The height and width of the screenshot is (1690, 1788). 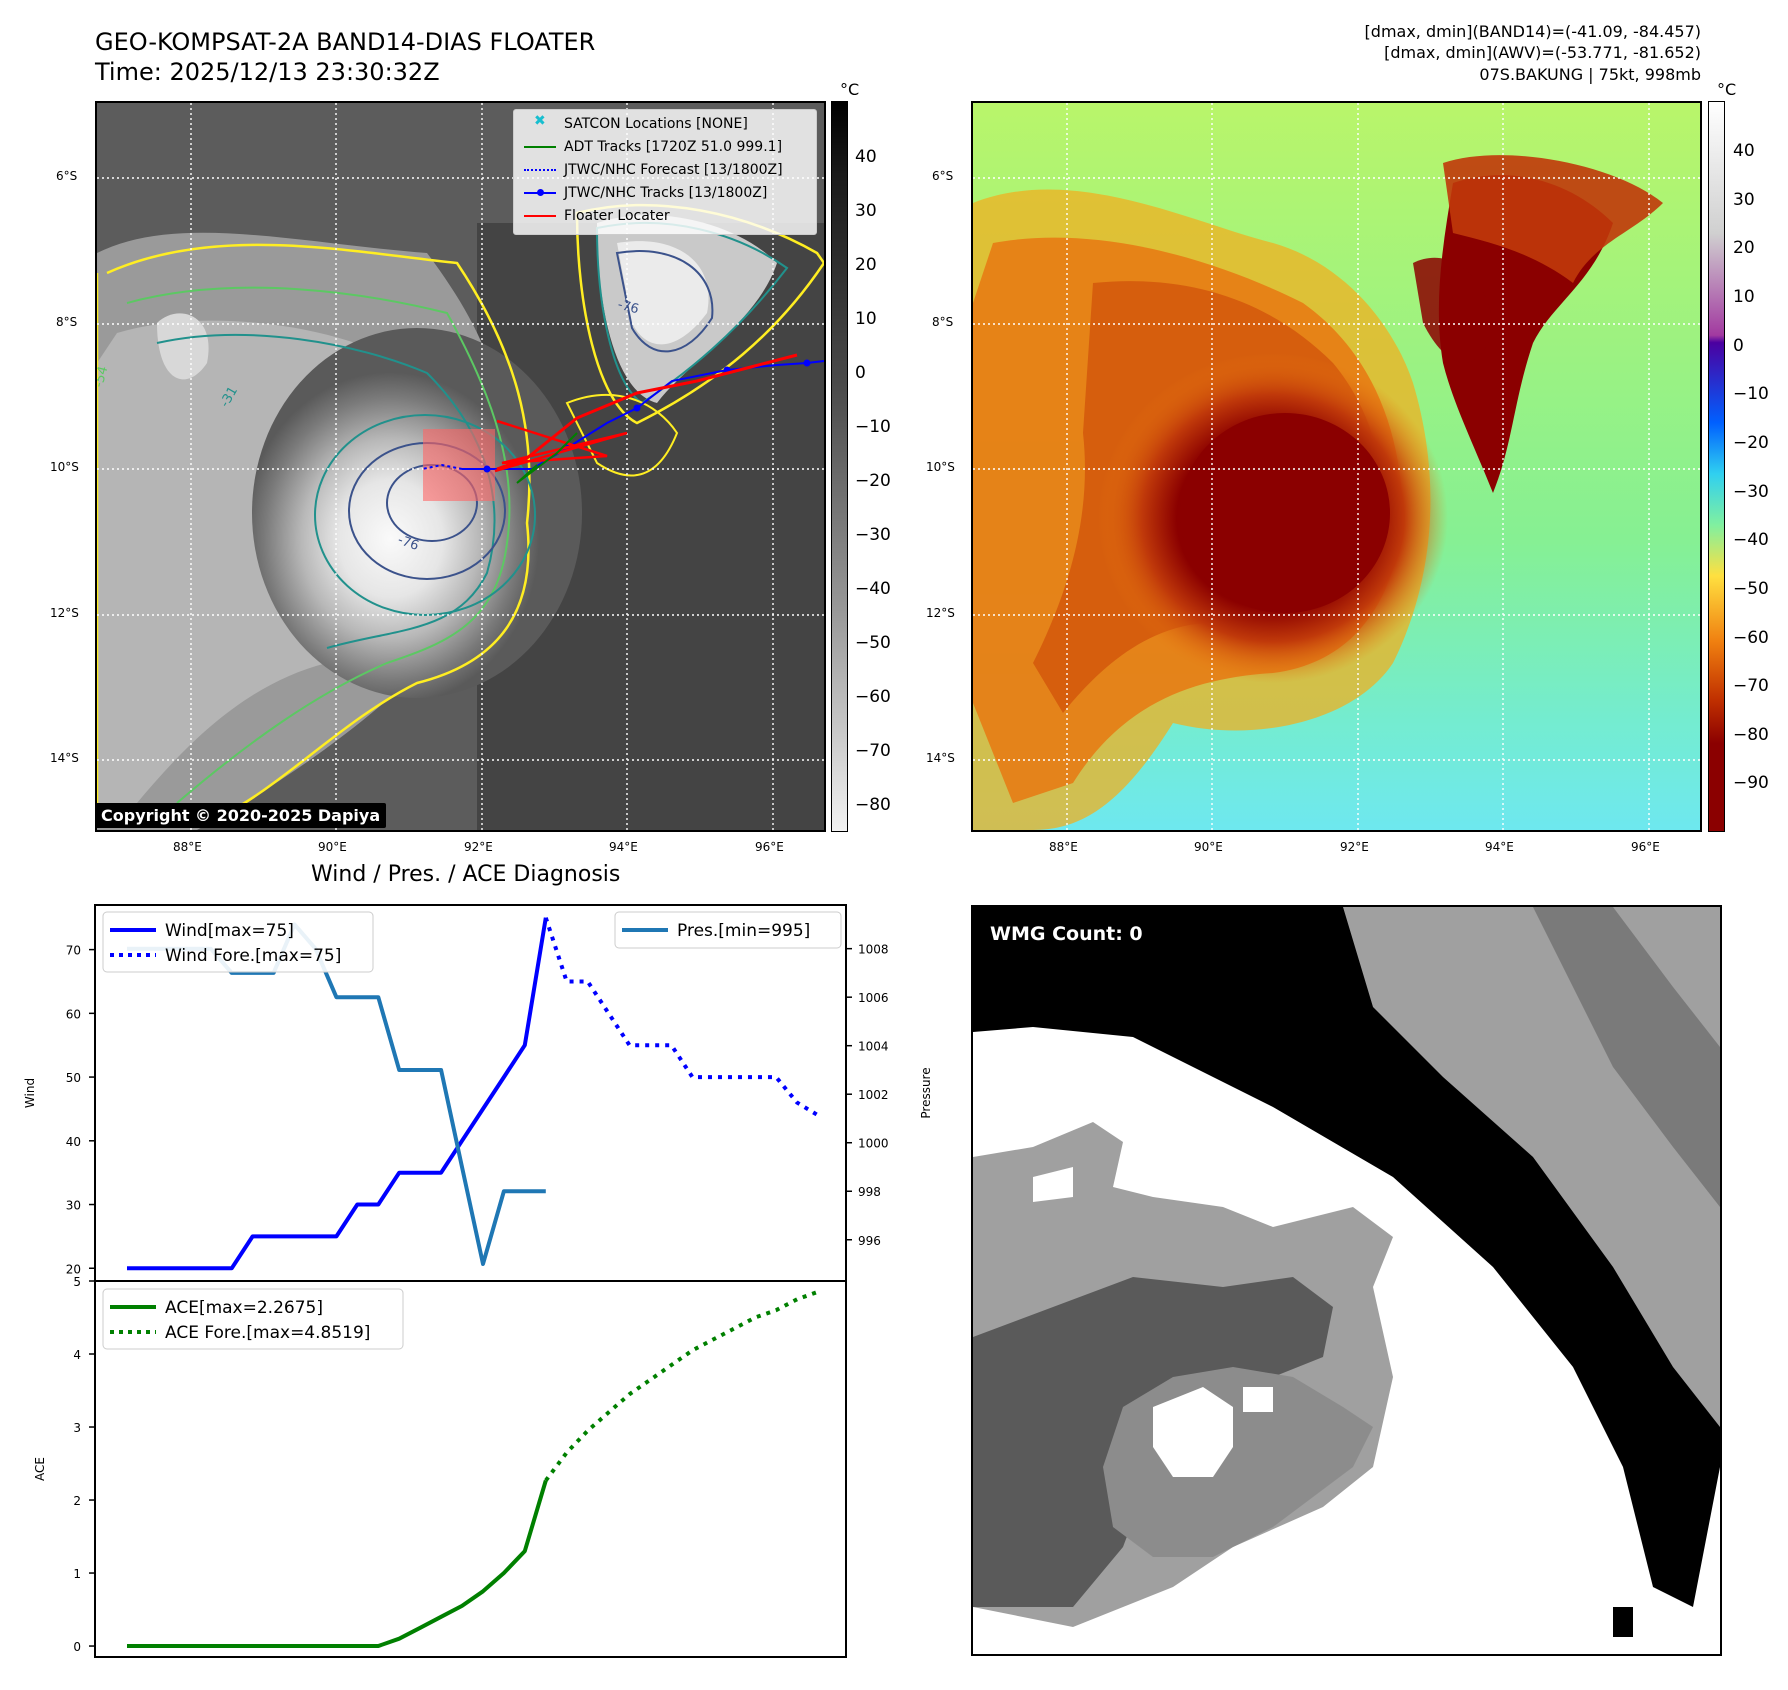 What do you see at coordinates (73, 1014) in the screenshot?
I see `tick-label: 60` at bounding box center [73, 1014].